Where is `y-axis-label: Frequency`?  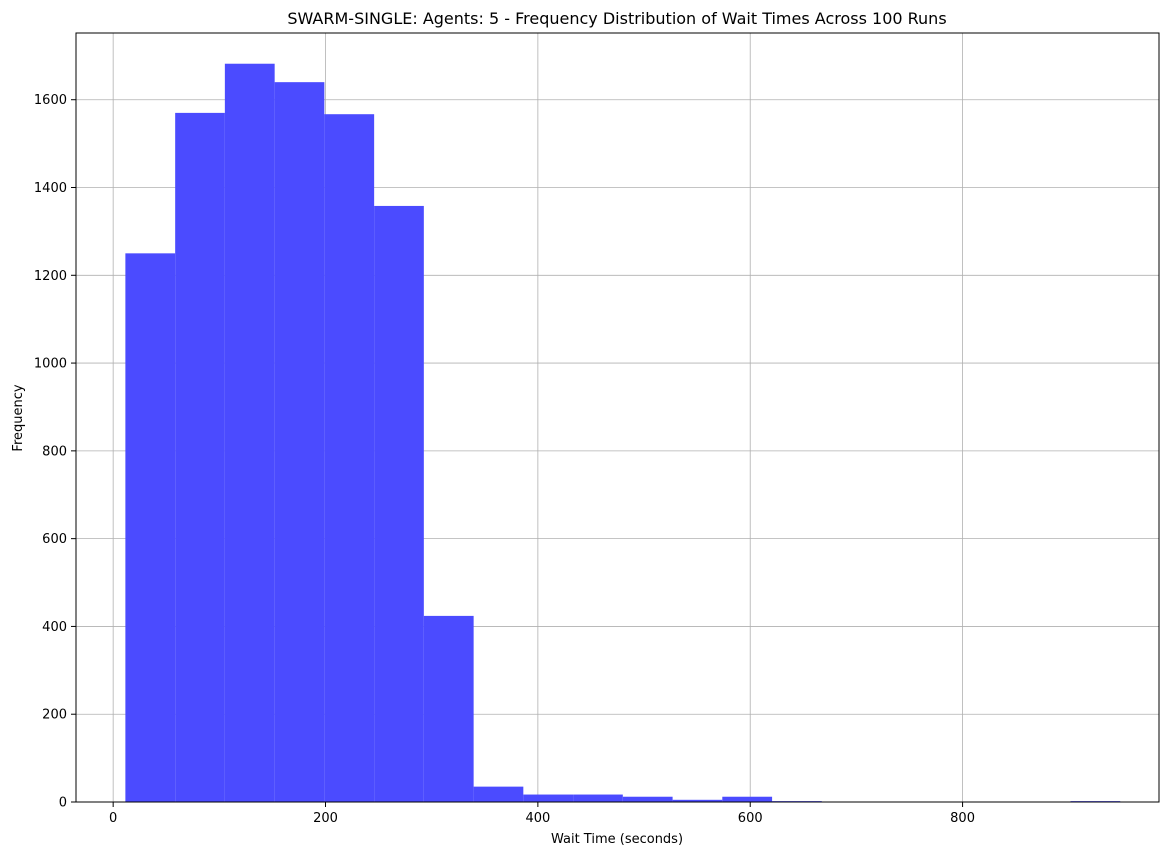 y-axis-label: Frequency is located at coordinates (18, 417).